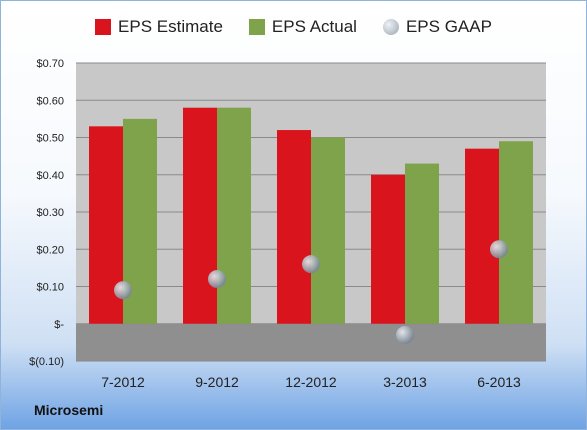 This screenshot has height=430, width=587. What do you see at coordinates (50, 176) in the screenshot?
I see `y-tick-label: $0.40` at bounding box center [50, 176].